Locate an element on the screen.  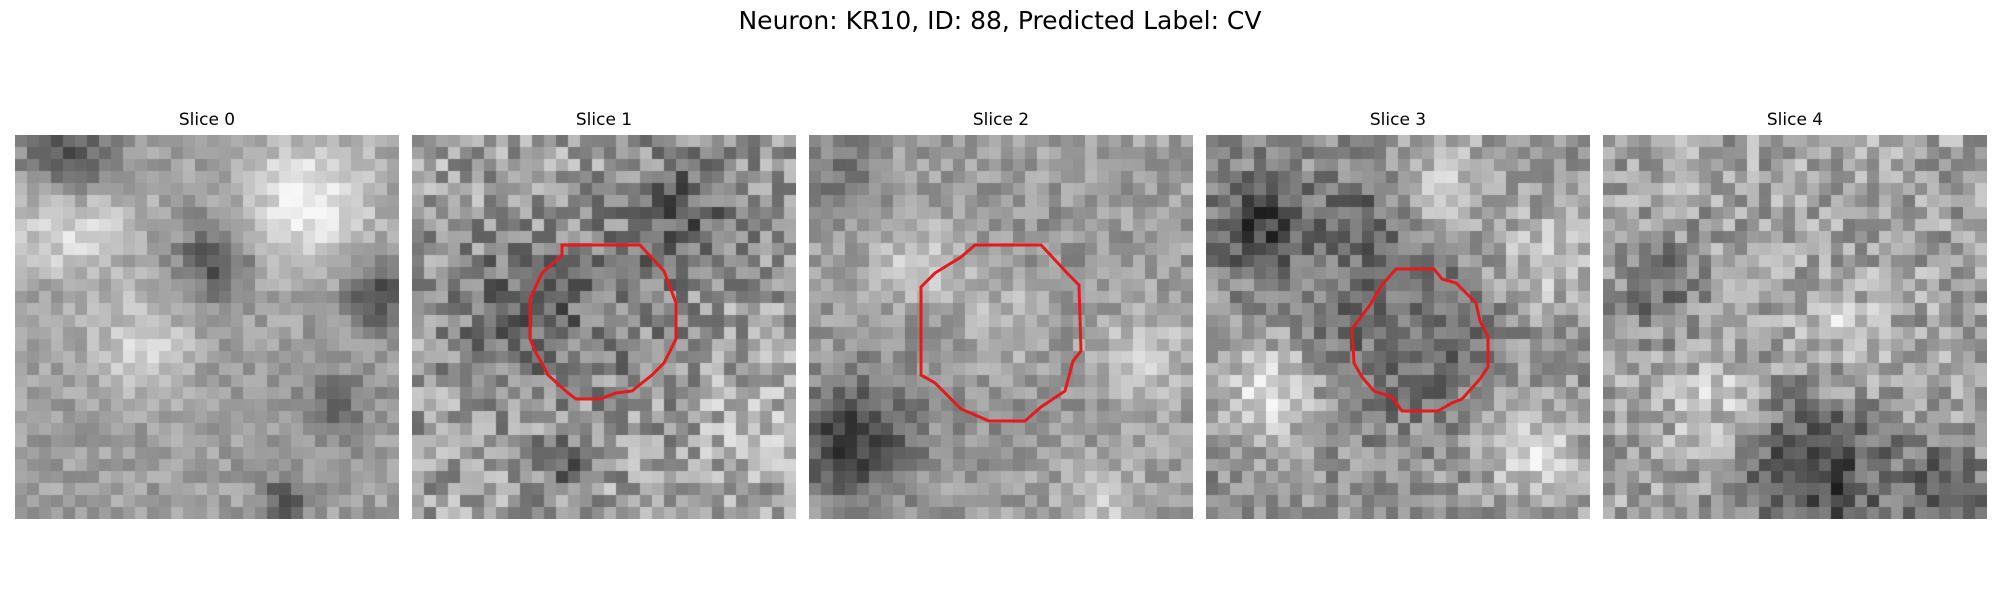
slice-title: Slice 3 is located at coordinates (1398, 120).